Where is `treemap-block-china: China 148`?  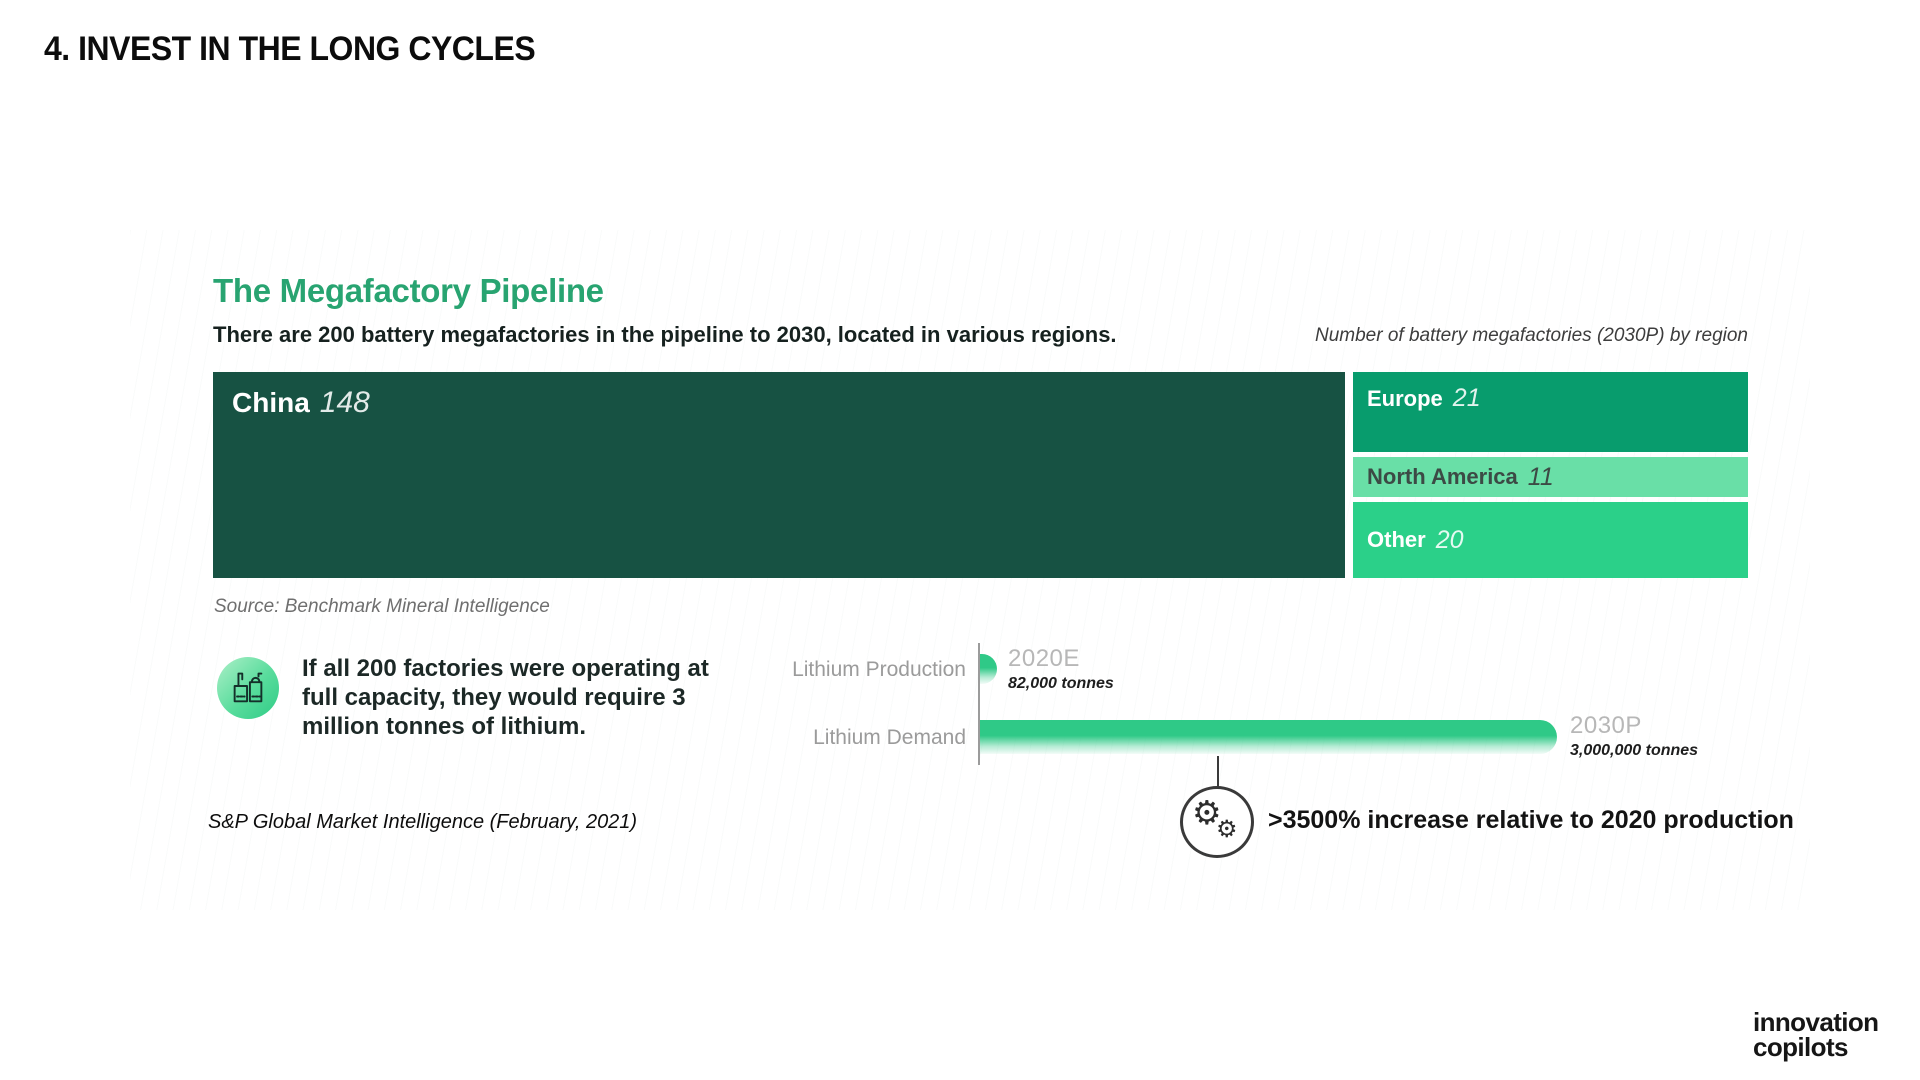
treemap-block-china: China 148 is located at coordinates (779, 475).